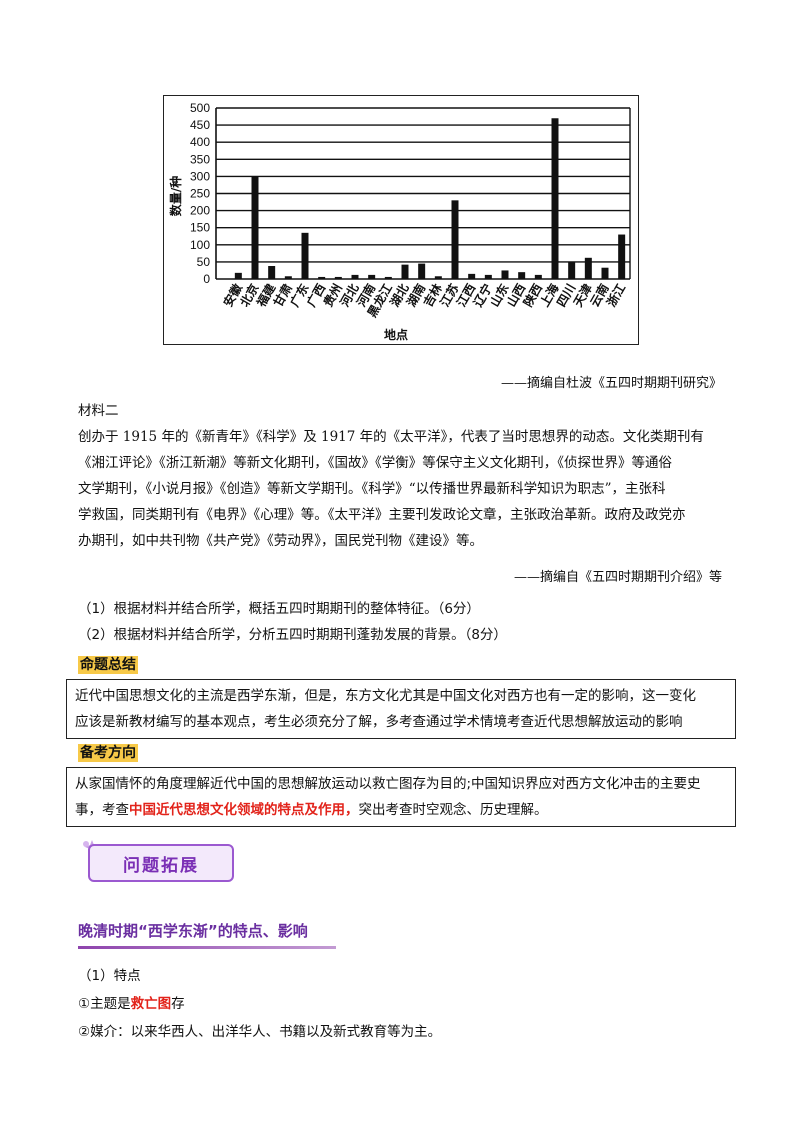 The image size is (800, 1132). I want to click on material2-title: 材料二, so click(98, 411).